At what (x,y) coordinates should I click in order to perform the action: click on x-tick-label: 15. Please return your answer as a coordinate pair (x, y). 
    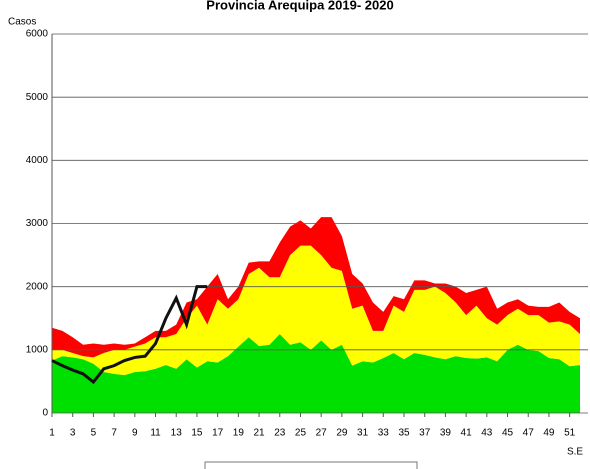
    Looking at the image, I should click on (197, 433).